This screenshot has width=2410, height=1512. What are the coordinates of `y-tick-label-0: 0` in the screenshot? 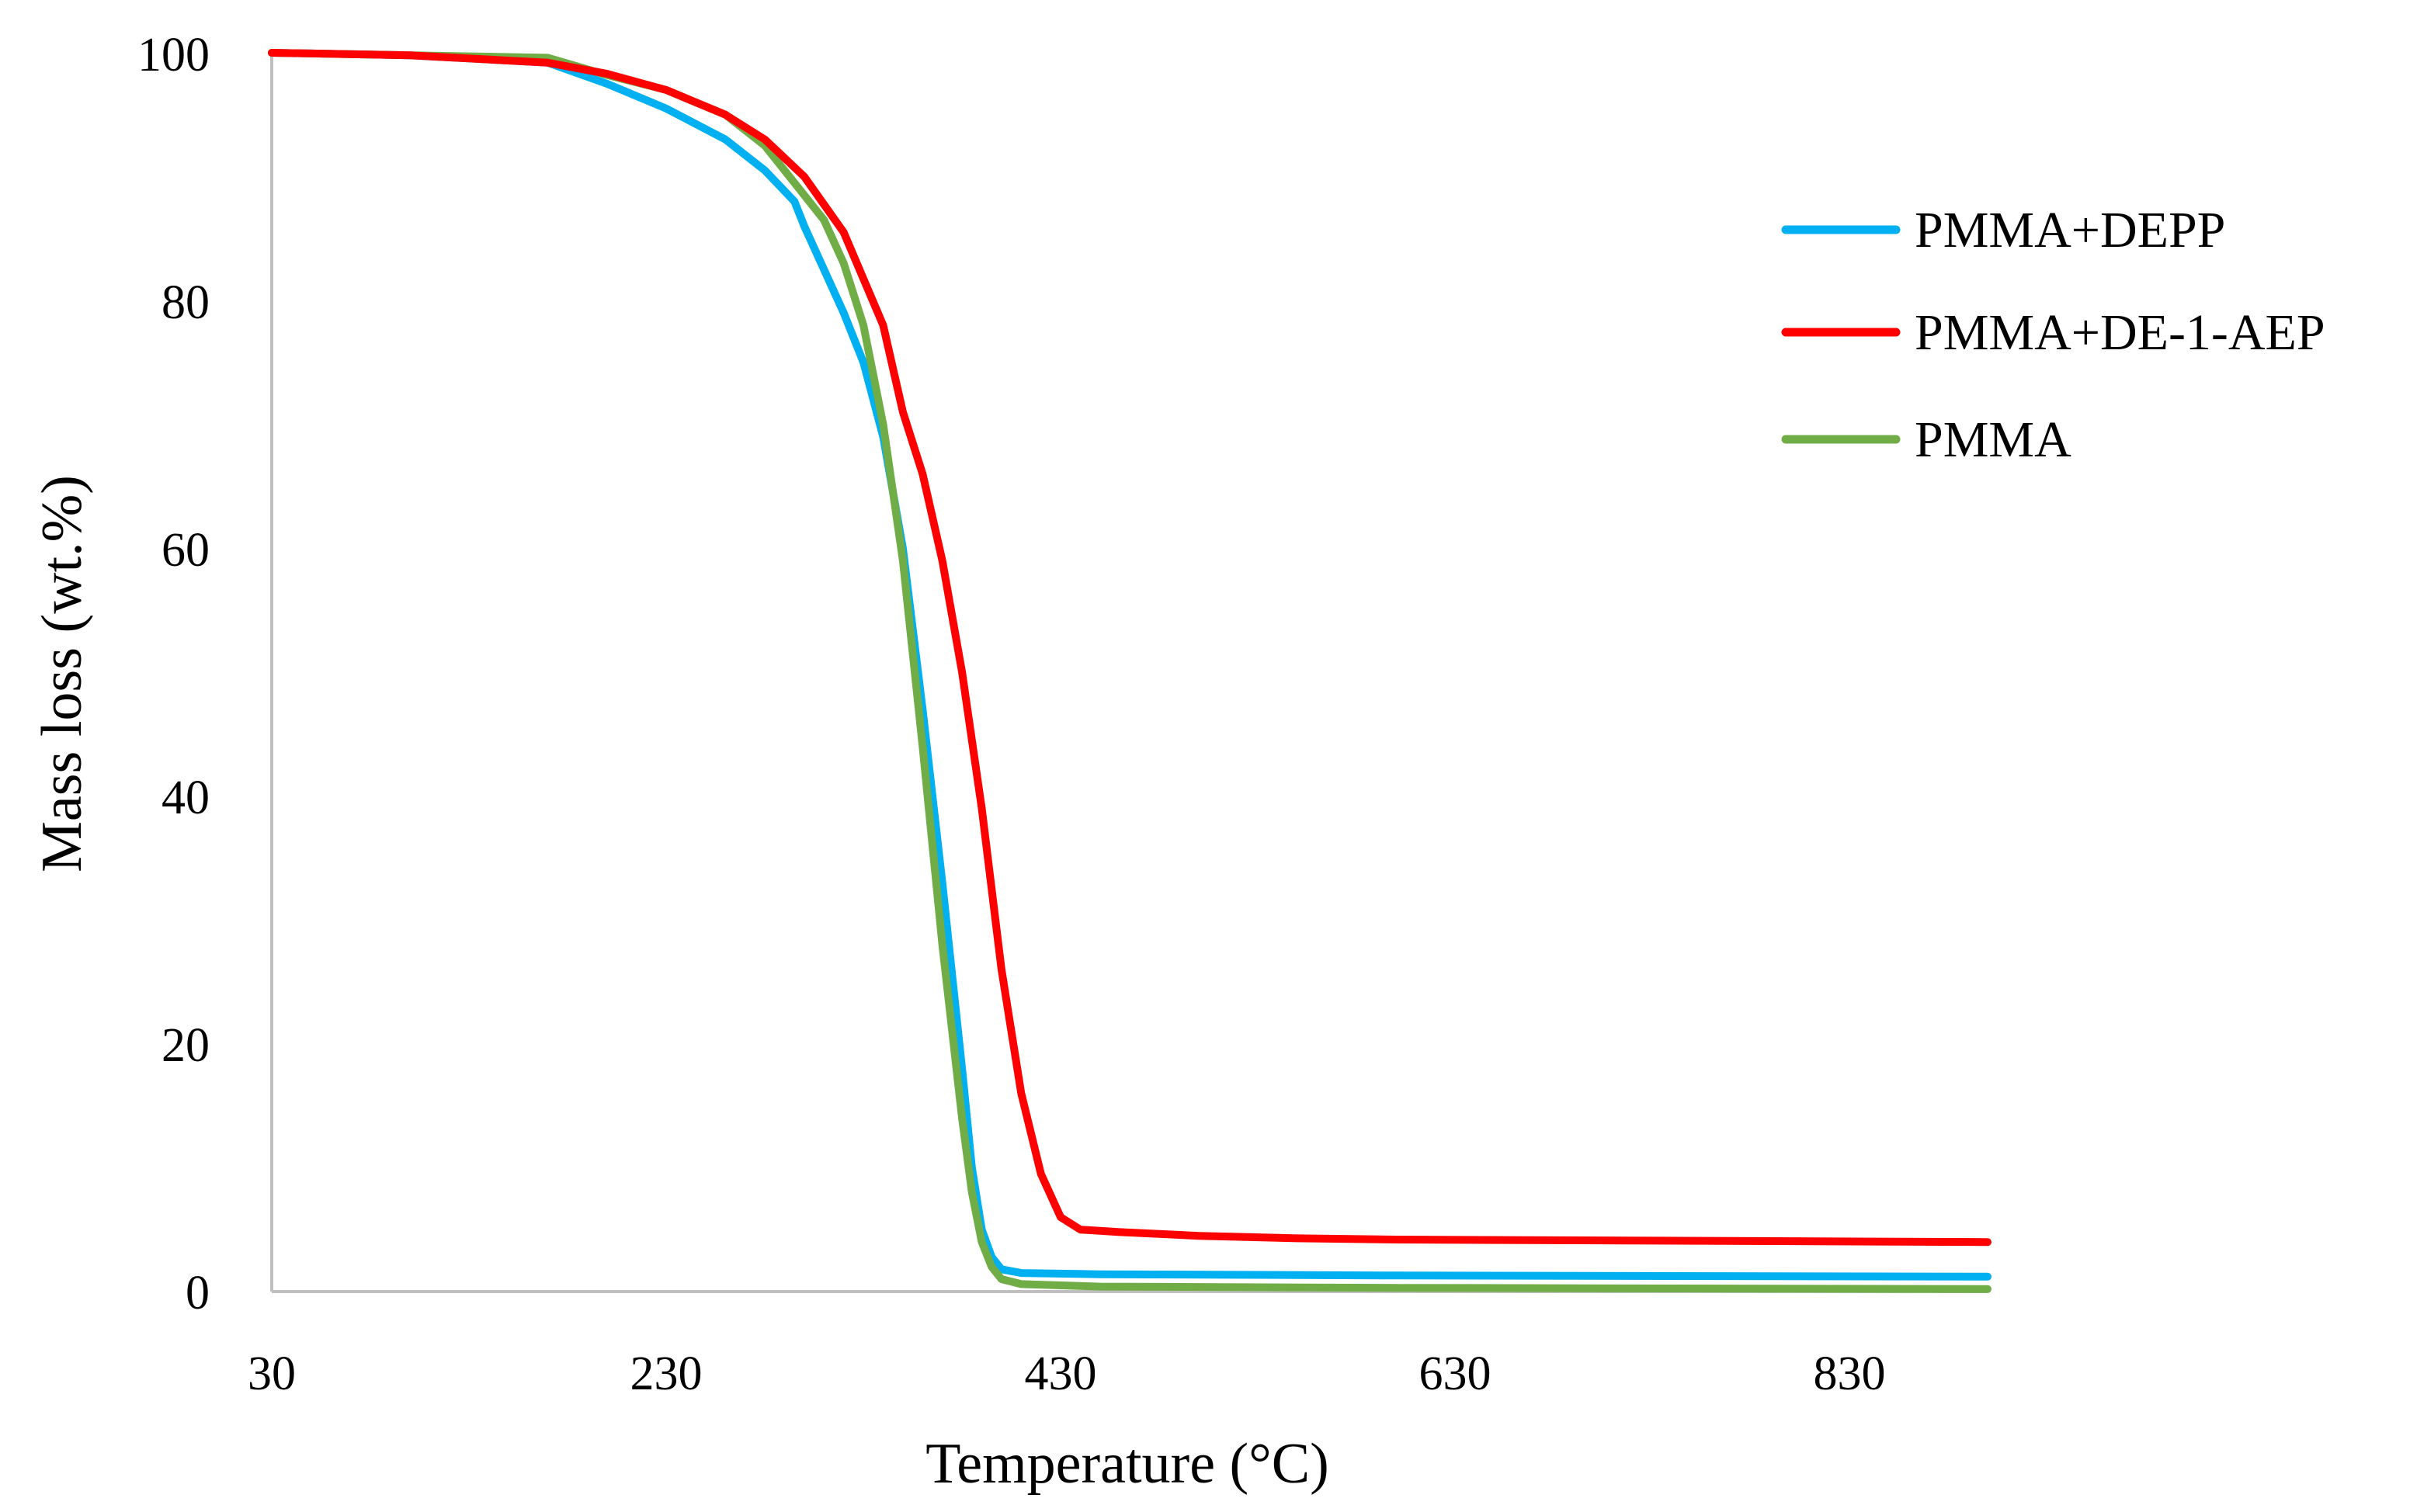 It's located at (198, 1293).